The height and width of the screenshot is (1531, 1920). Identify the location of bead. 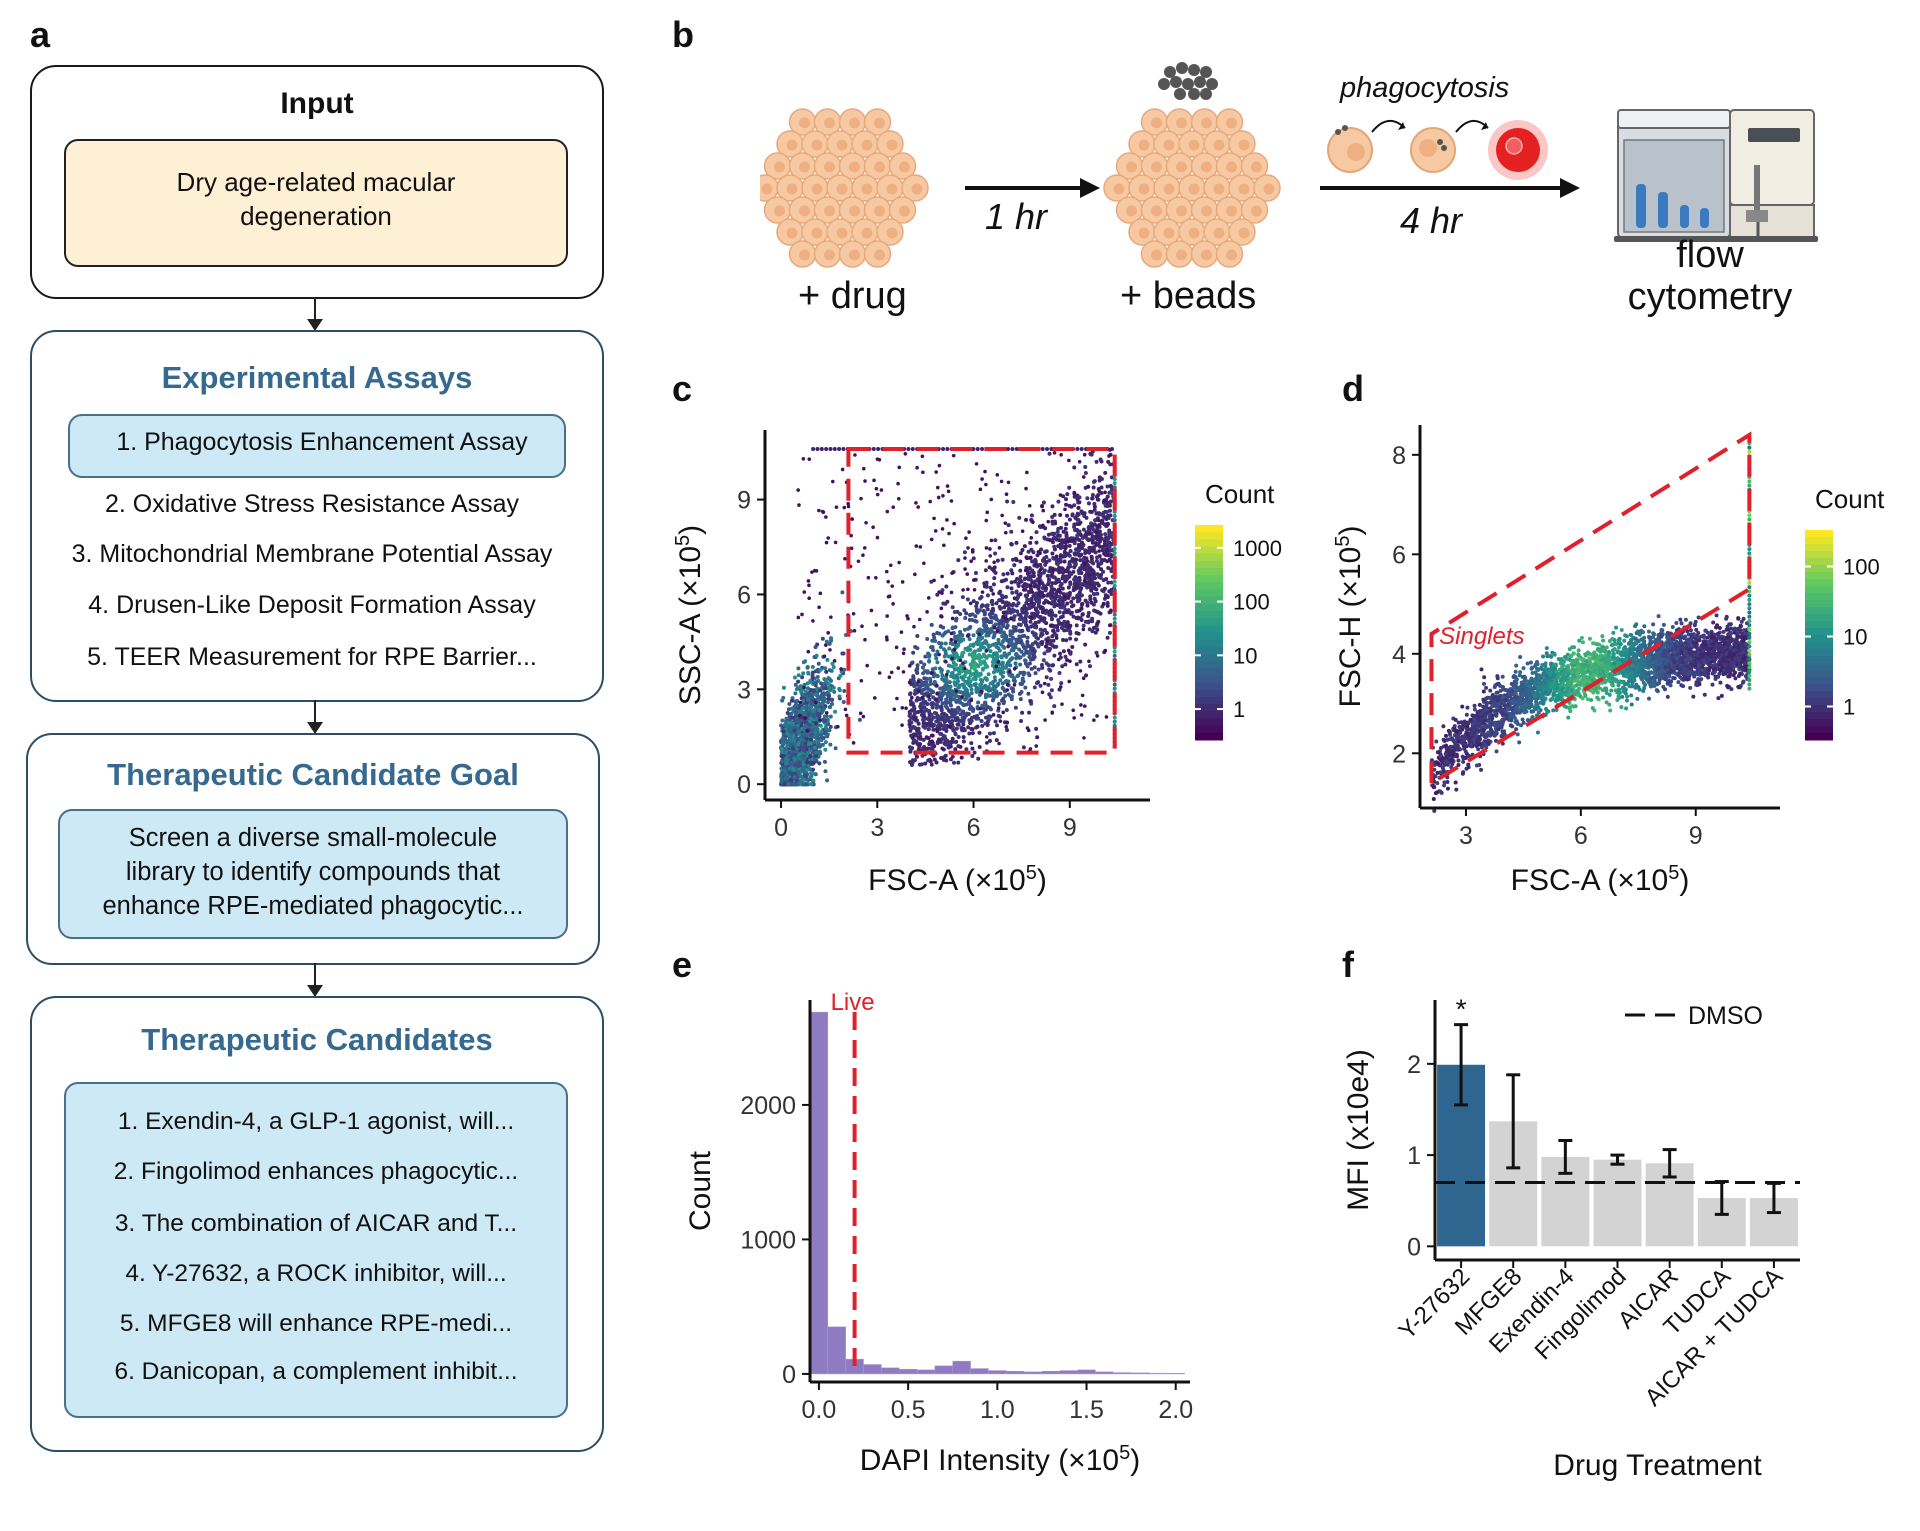
(1194, 70).